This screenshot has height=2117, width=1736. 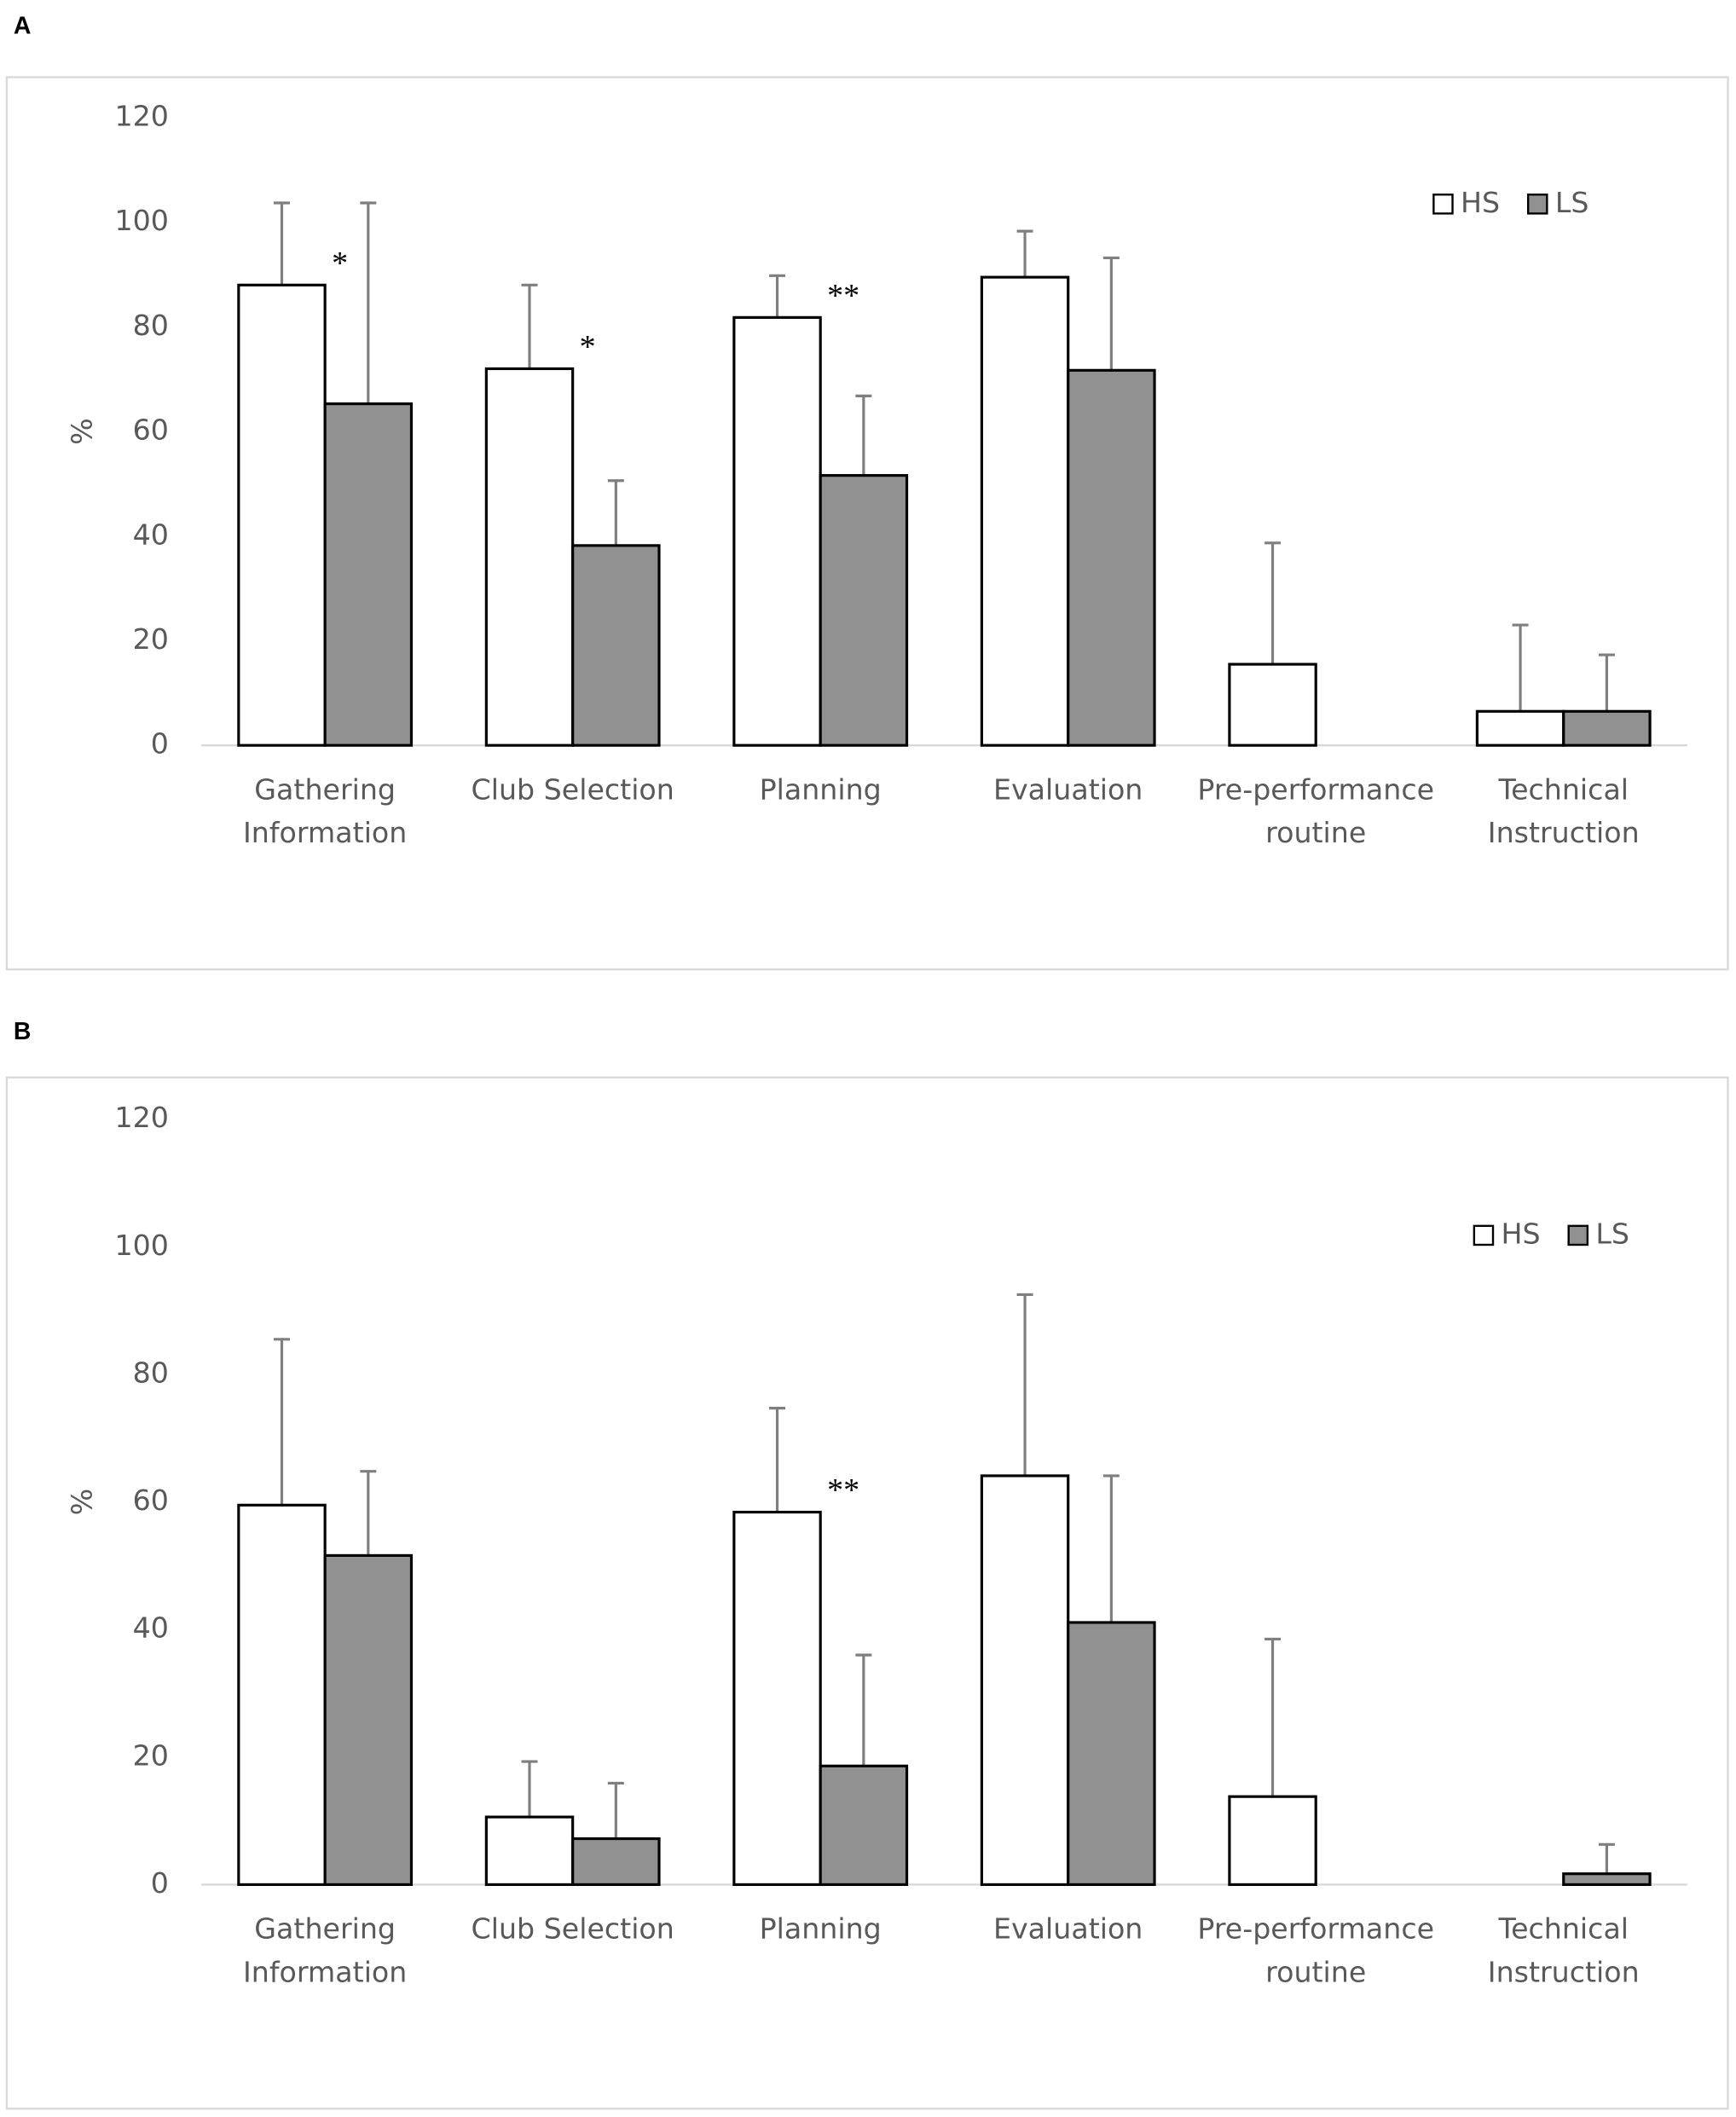 What do you see at coordinates (23, 25) in the screenshot?
I see `panel-label: A` at bounding box center [23, 25].